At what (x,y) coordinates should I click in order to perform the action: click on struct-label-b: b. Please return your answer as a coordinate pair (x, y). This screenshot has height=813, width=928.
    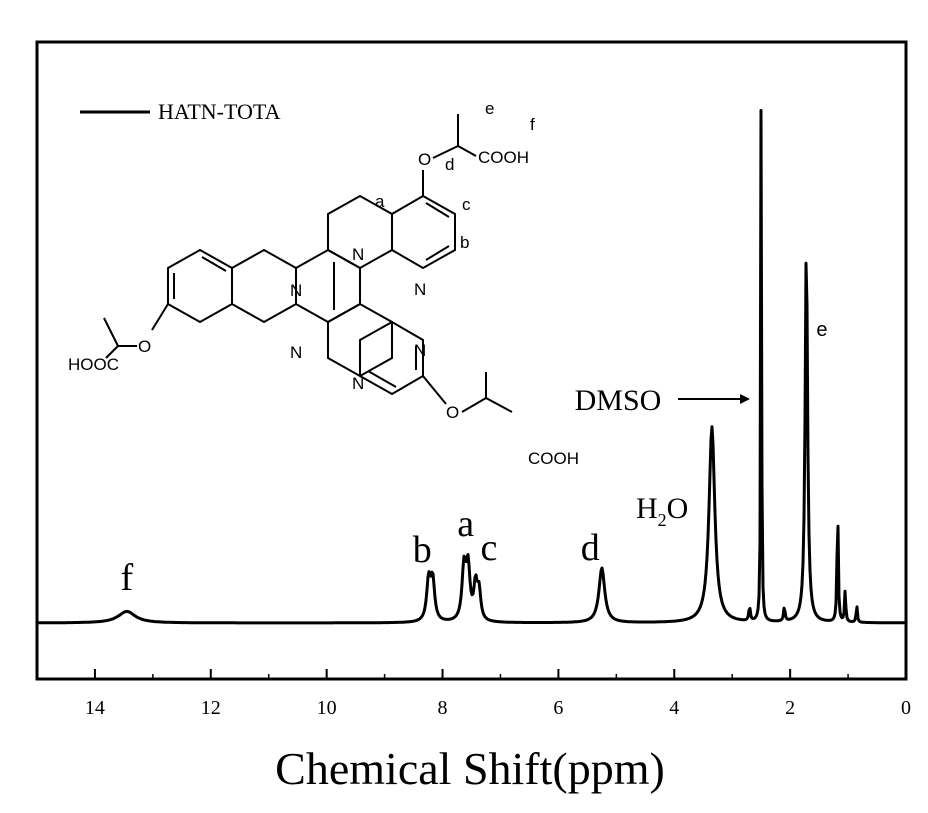
    Looking at the image, I should click on (464, 242).